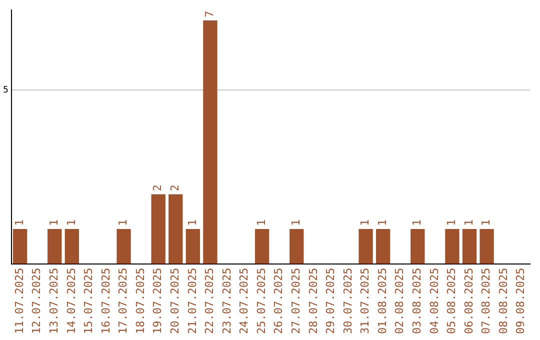 Image resolution: width=540 pixels, height=340 pixels. What do you see at coordinates (105, 301) in the screenshot?
I see `x-tick-label: 16.07.2025` at bounding box center [105, 301].